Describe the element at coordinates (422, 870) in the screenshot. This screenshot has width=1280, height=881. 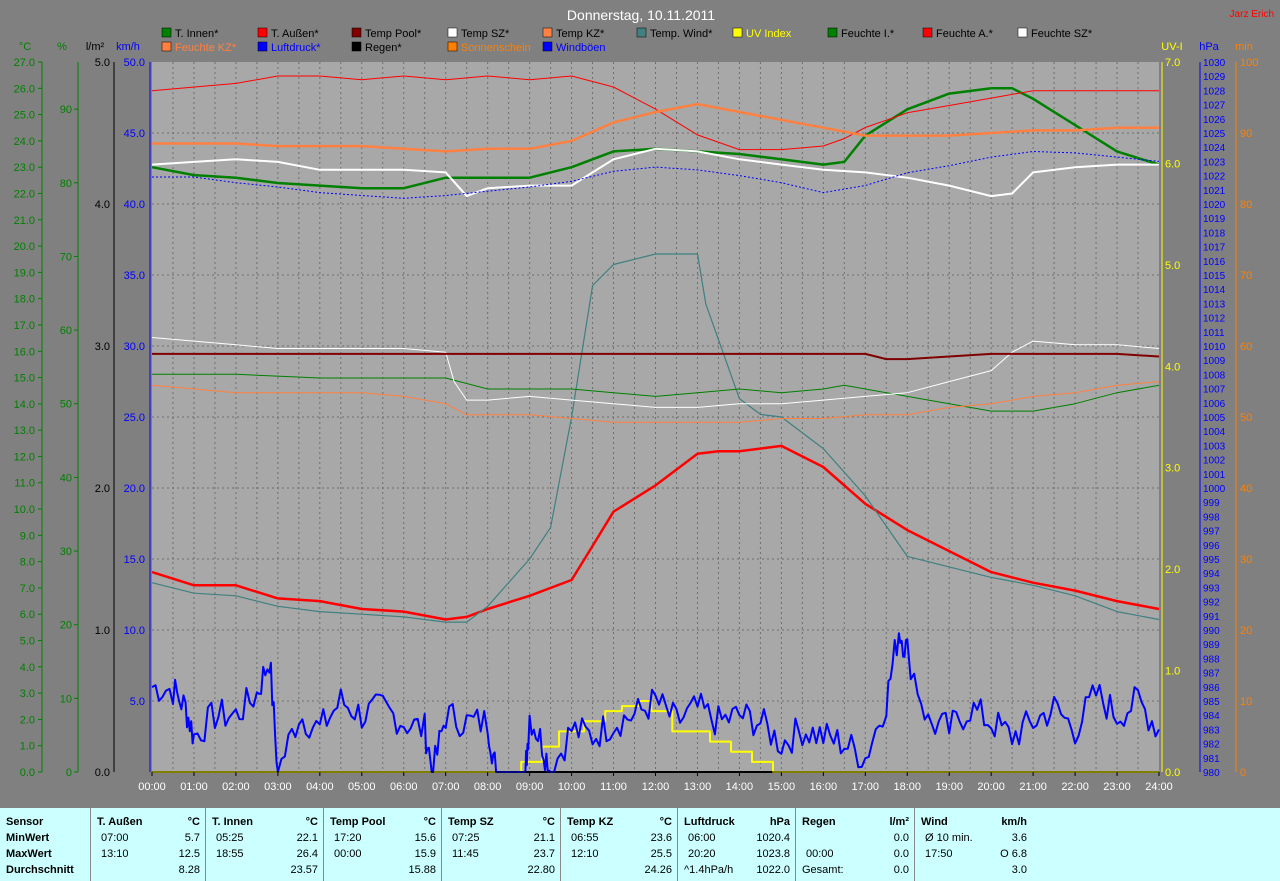
I see `stats-avg-value: 15.88` at that location.